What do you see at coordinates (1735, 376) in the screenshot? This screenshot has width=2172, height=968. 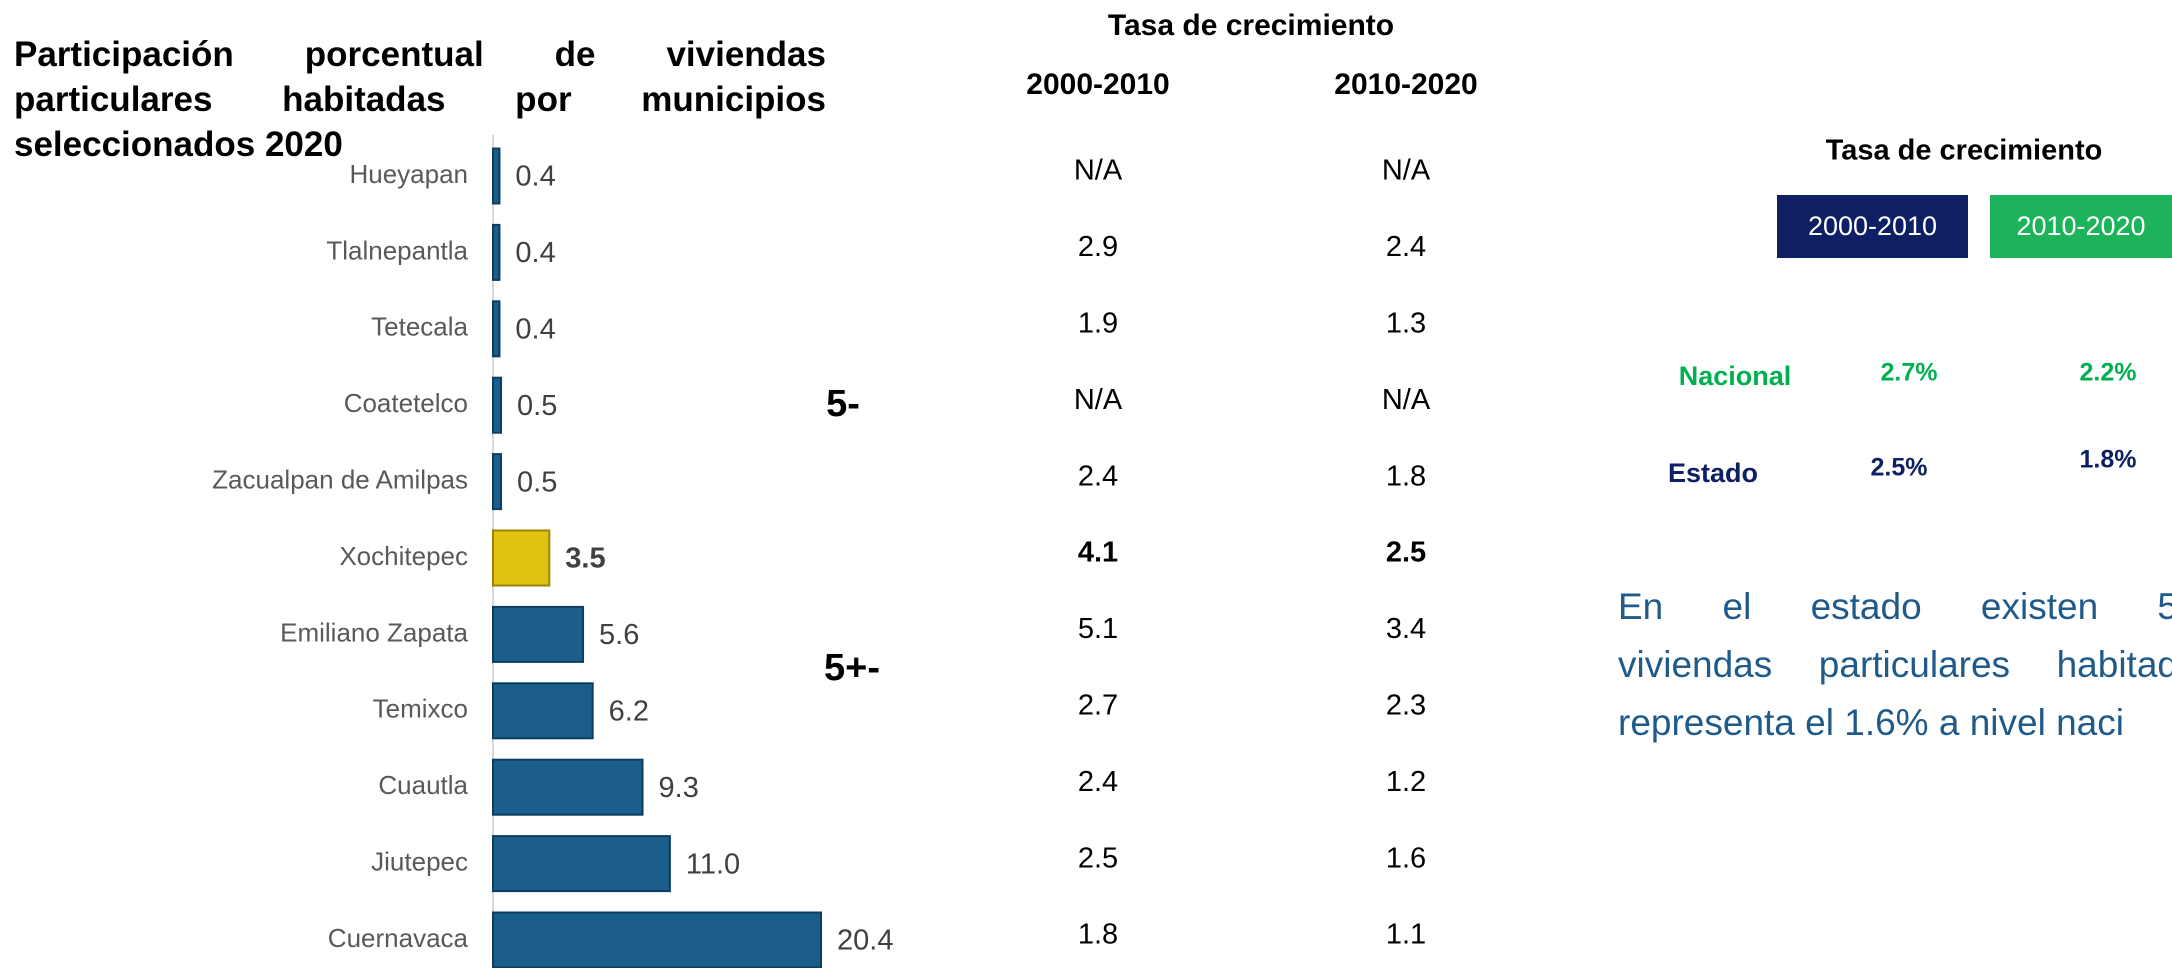 I see `row-label: Nacional` at bounding box center [1735, 376].